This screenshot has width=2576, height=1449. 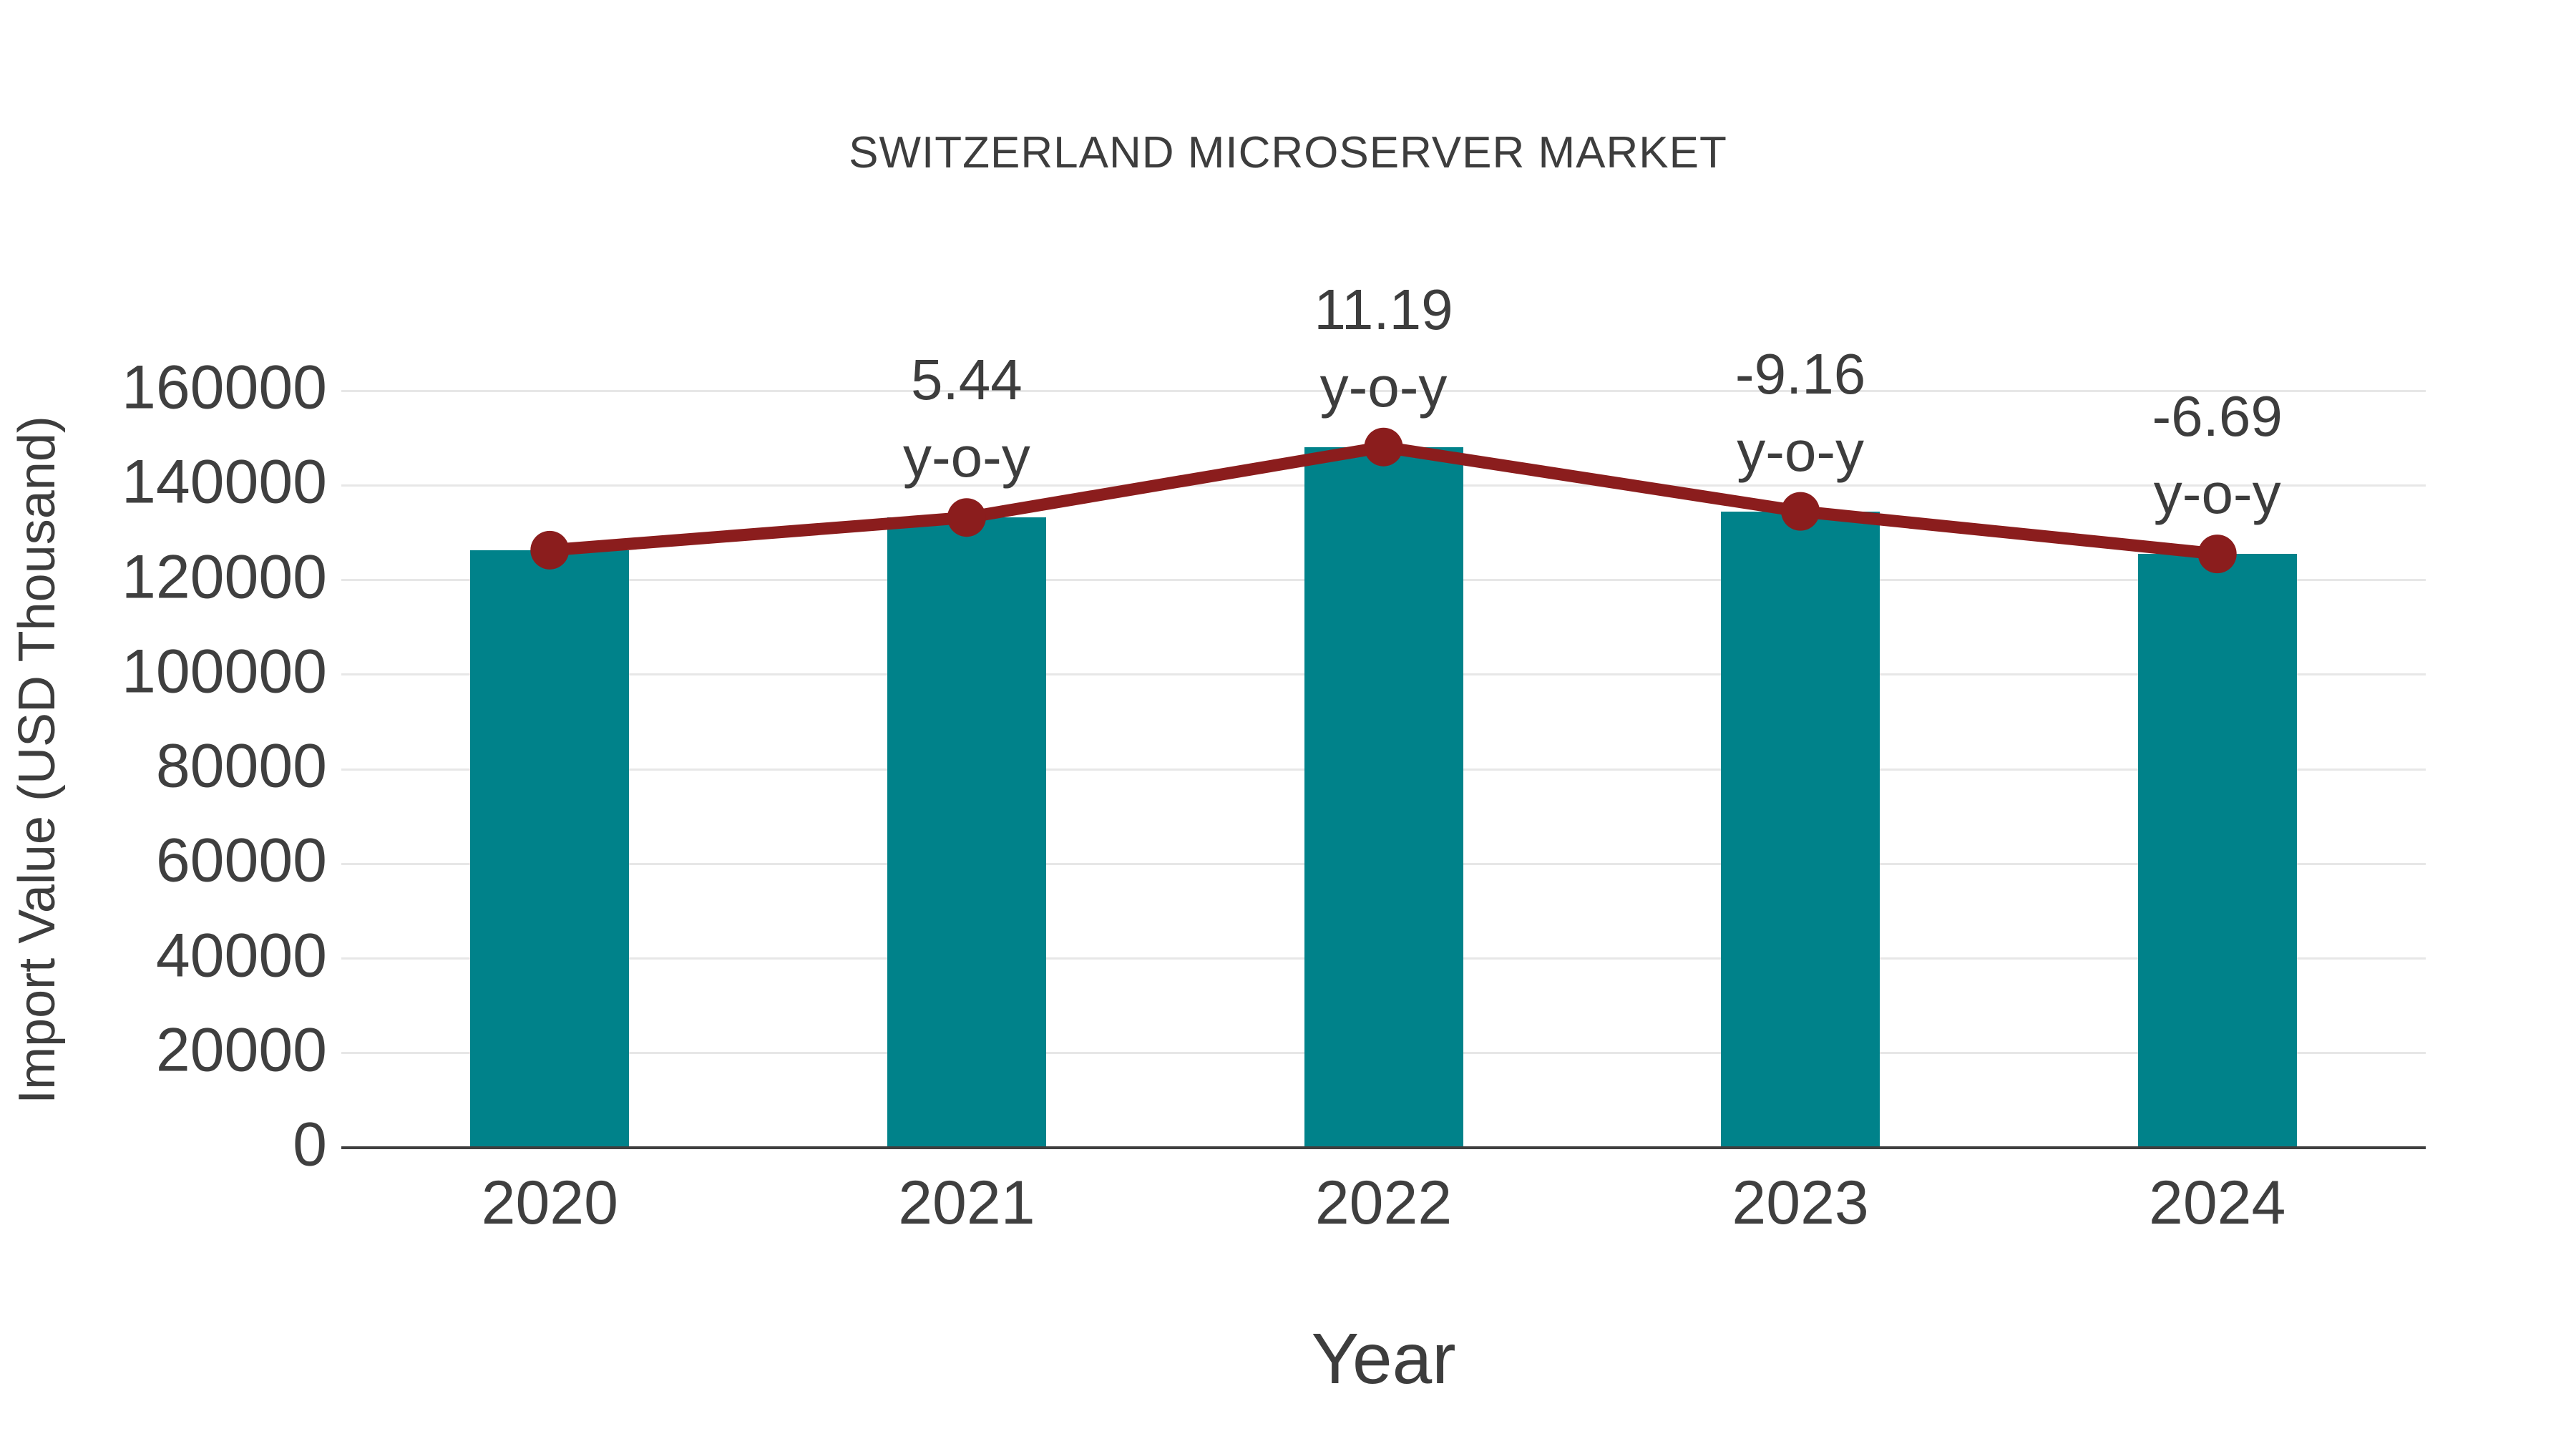 I want to click on bar-2021, so click(x=966, y=832).